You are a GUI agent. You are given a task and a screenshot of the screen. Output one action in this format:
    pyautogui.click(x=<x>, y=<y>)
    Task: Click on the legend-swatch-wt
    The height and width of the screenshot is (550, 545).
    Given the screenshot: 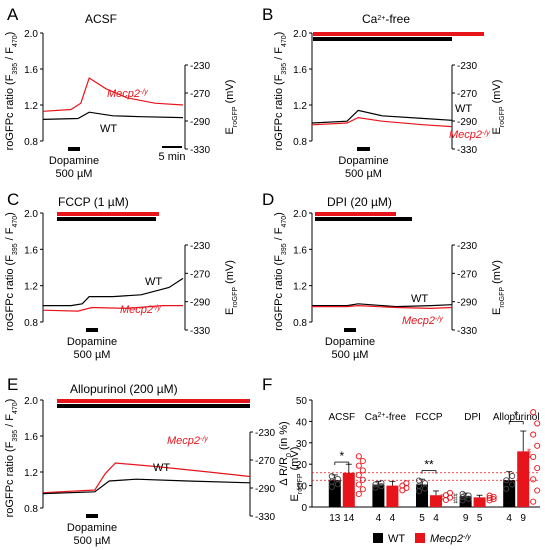 What is the action you would take?
    pyautogui.click(x=378, y=538)
    